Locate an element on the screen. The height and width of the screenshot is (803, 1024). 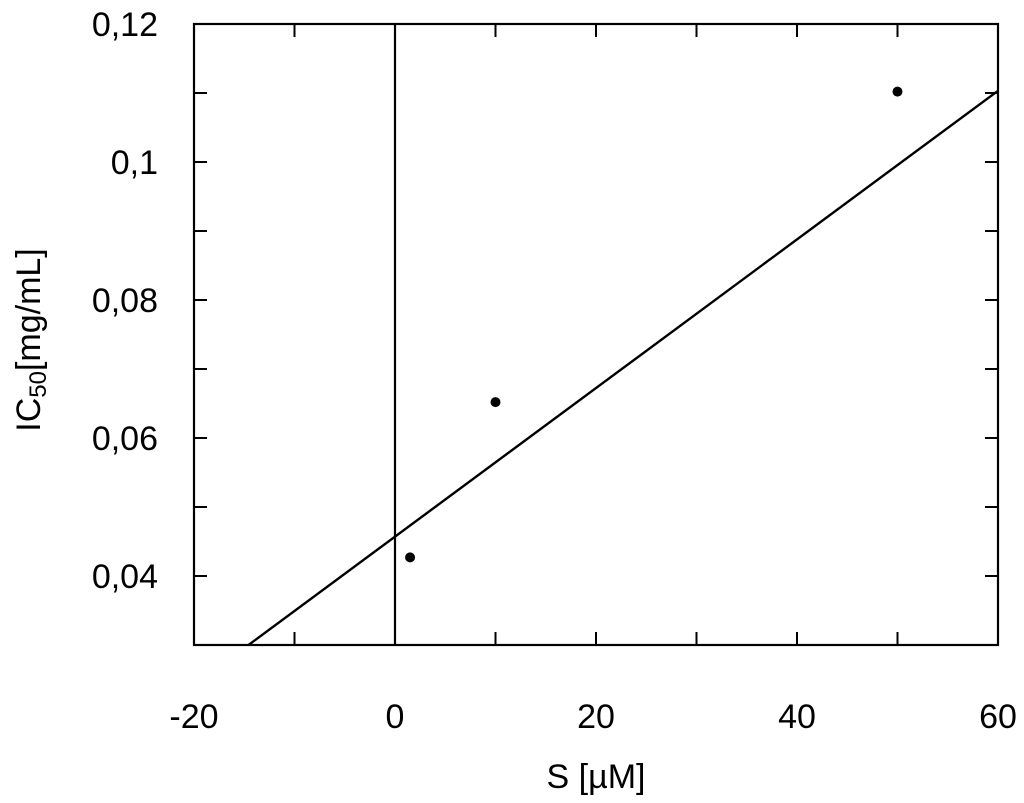
y-axis-title-unit: [mg/mL] is located at coordinates (29, 309).